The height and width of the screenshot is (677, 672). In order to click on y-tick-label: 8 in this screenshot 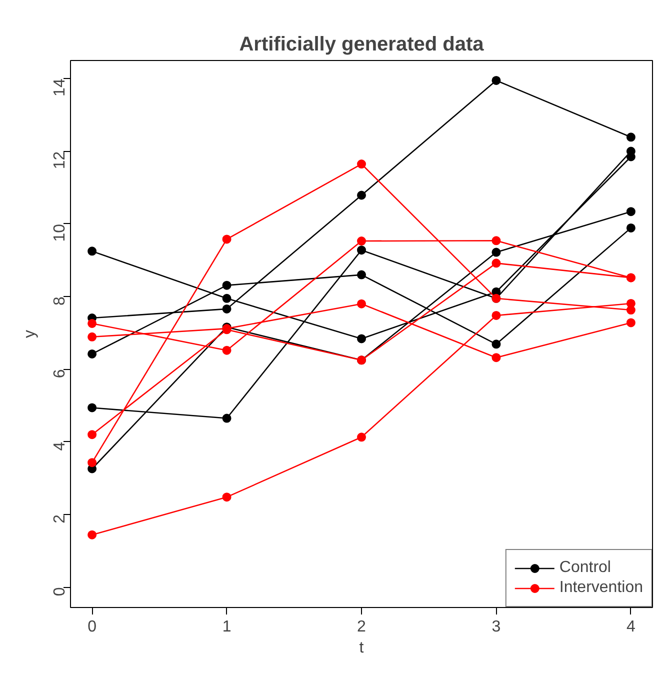, I will do `click(60, 301)`.